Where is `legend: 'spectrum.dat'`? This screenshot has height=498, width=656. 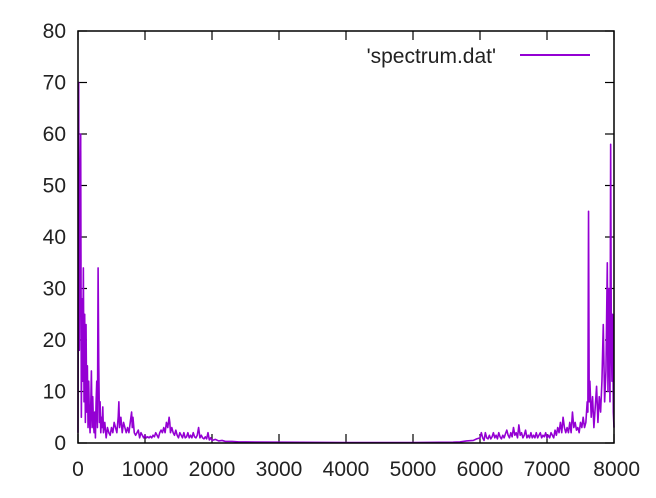 legend: 'spectrum.dat' is located at coordinates (478, 56).